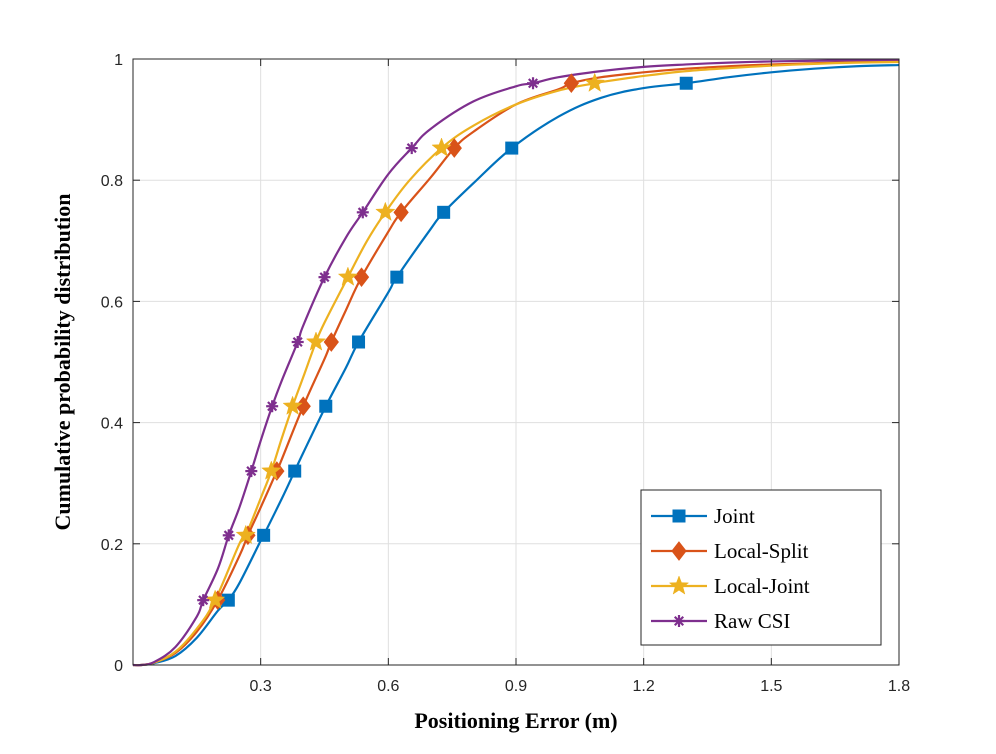 The width and height of the screenshot is (996, 754). I want to click on legend-item-raw-csi: Raw CSI, so click(720, 621).